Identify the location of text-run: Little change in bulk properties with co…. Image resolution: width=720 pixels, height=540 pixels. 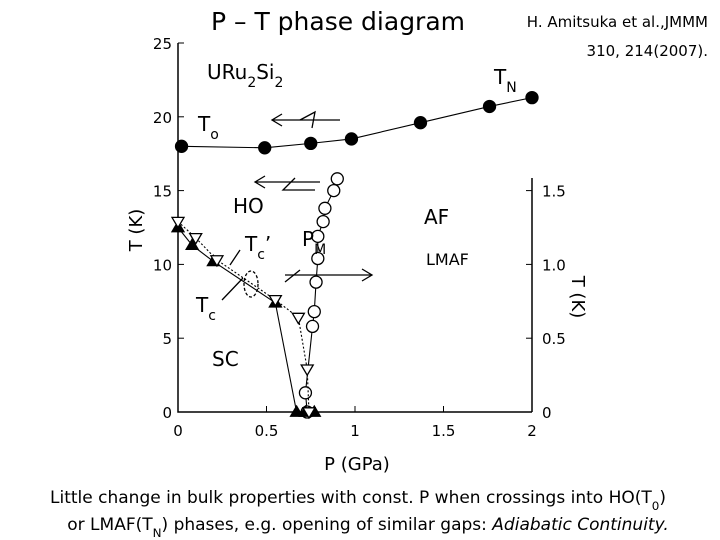
(351, 498).